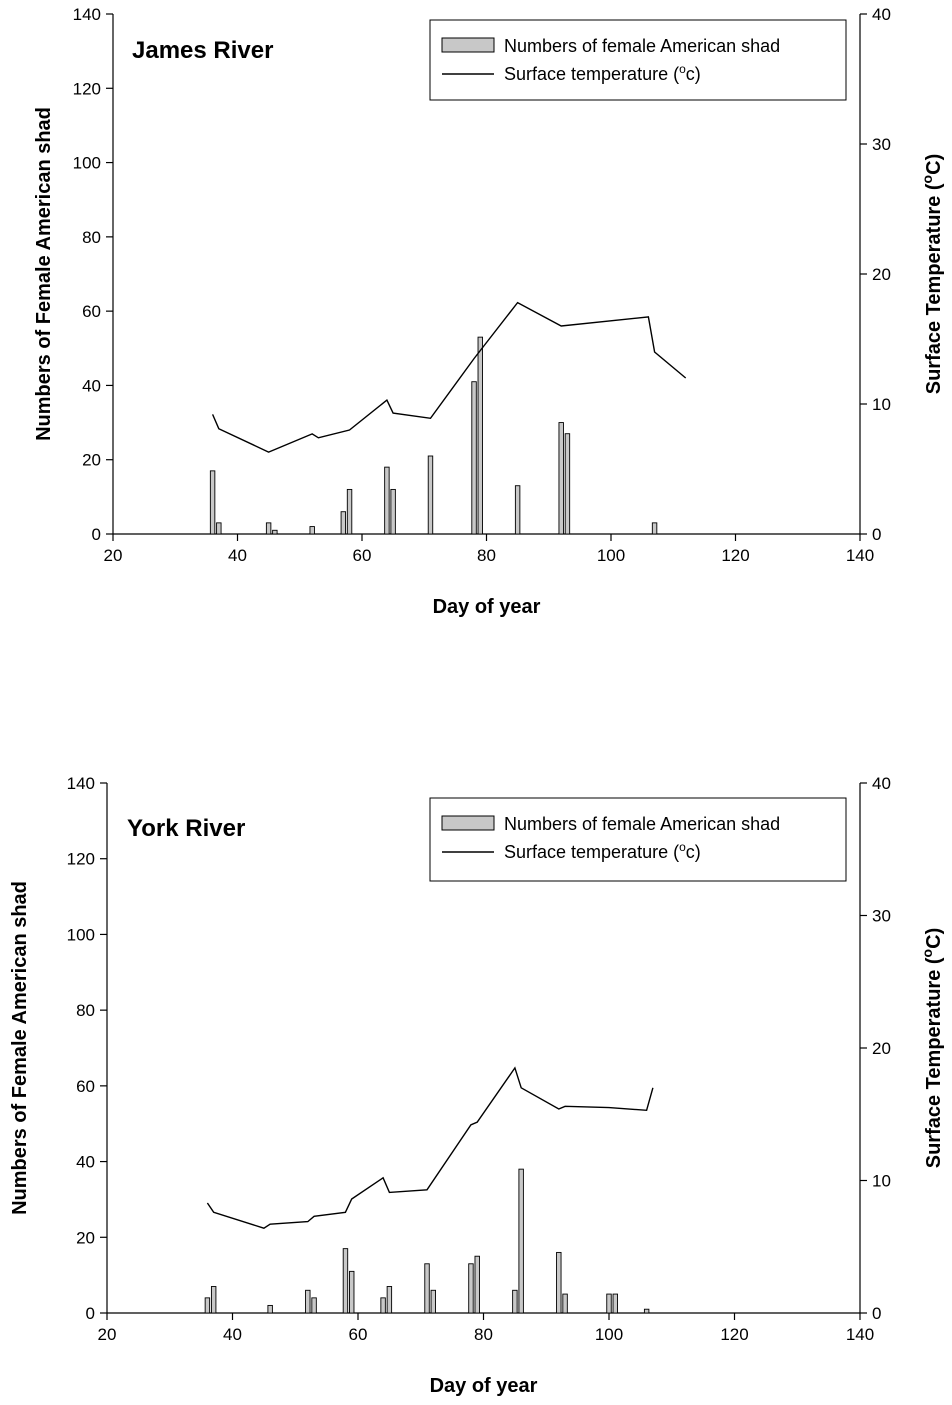  What do you see at coordinates (881, 274) in the screenshot?
I see `y-right-tick-label: 20` at bounding box center [881, 274].